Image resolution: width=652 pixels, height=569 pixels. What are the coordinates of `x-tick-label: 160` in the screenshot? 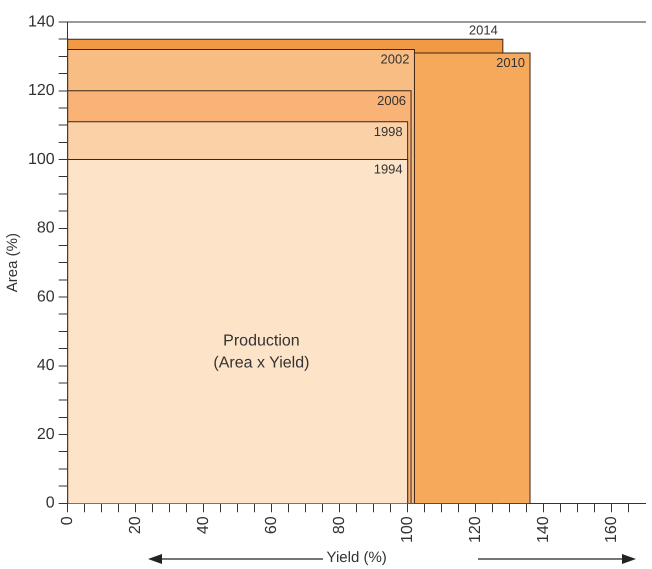 It's located at (611, 530).